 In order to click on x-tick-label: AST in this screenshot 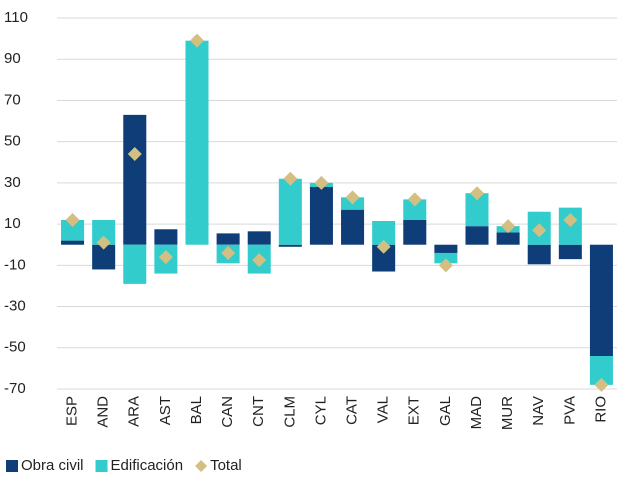, I will do `click(165, 410)`.